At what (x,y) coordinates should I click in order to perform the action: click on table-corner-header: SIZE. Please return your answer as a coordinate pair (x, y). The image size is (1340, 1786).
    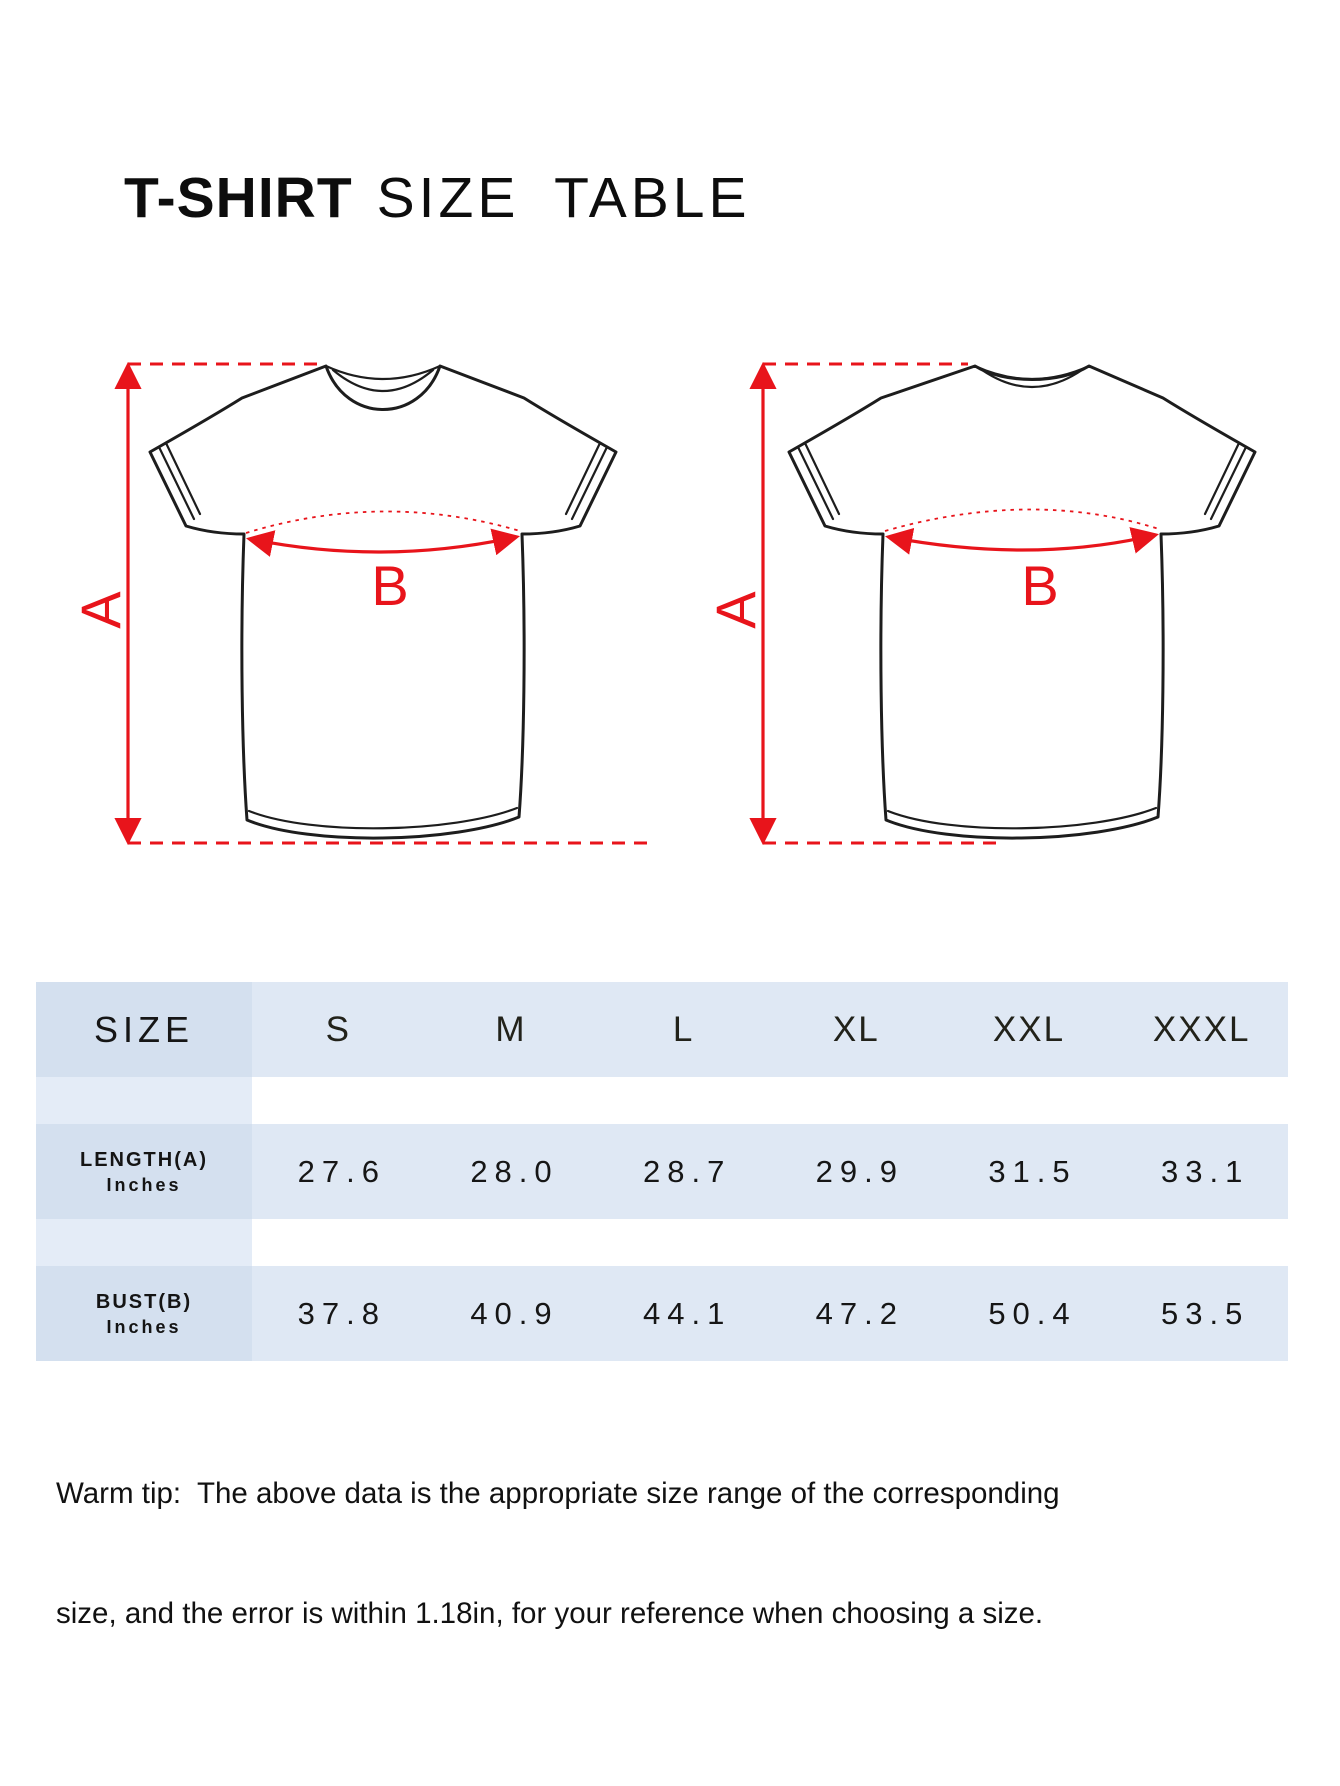
    Looking at the image, I should click on (144, 1029).